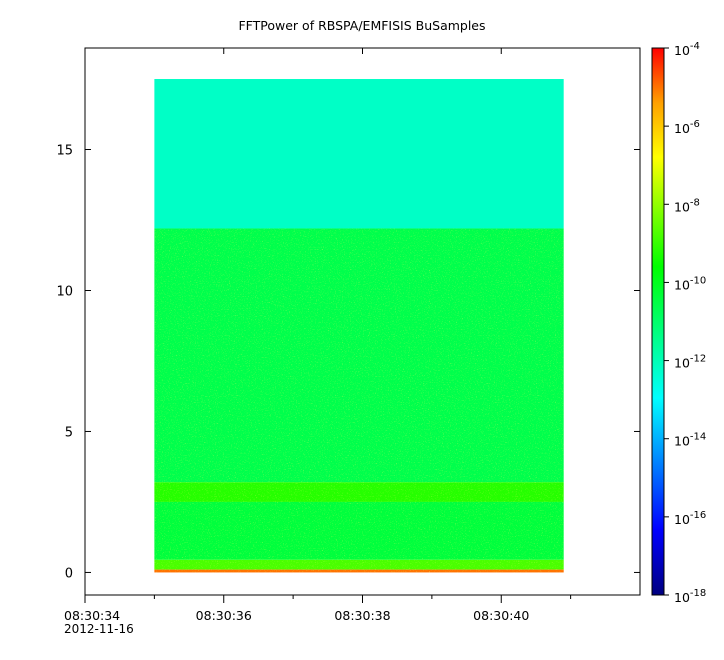  I want to click on x-axis-date-label: 2012-11-16, so click(99, 629).